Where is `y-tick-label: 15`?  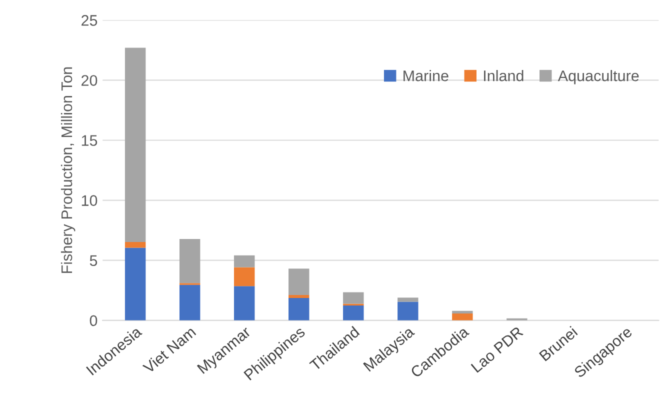
y-tick-label: 15 is located at coordinates (90, 140).